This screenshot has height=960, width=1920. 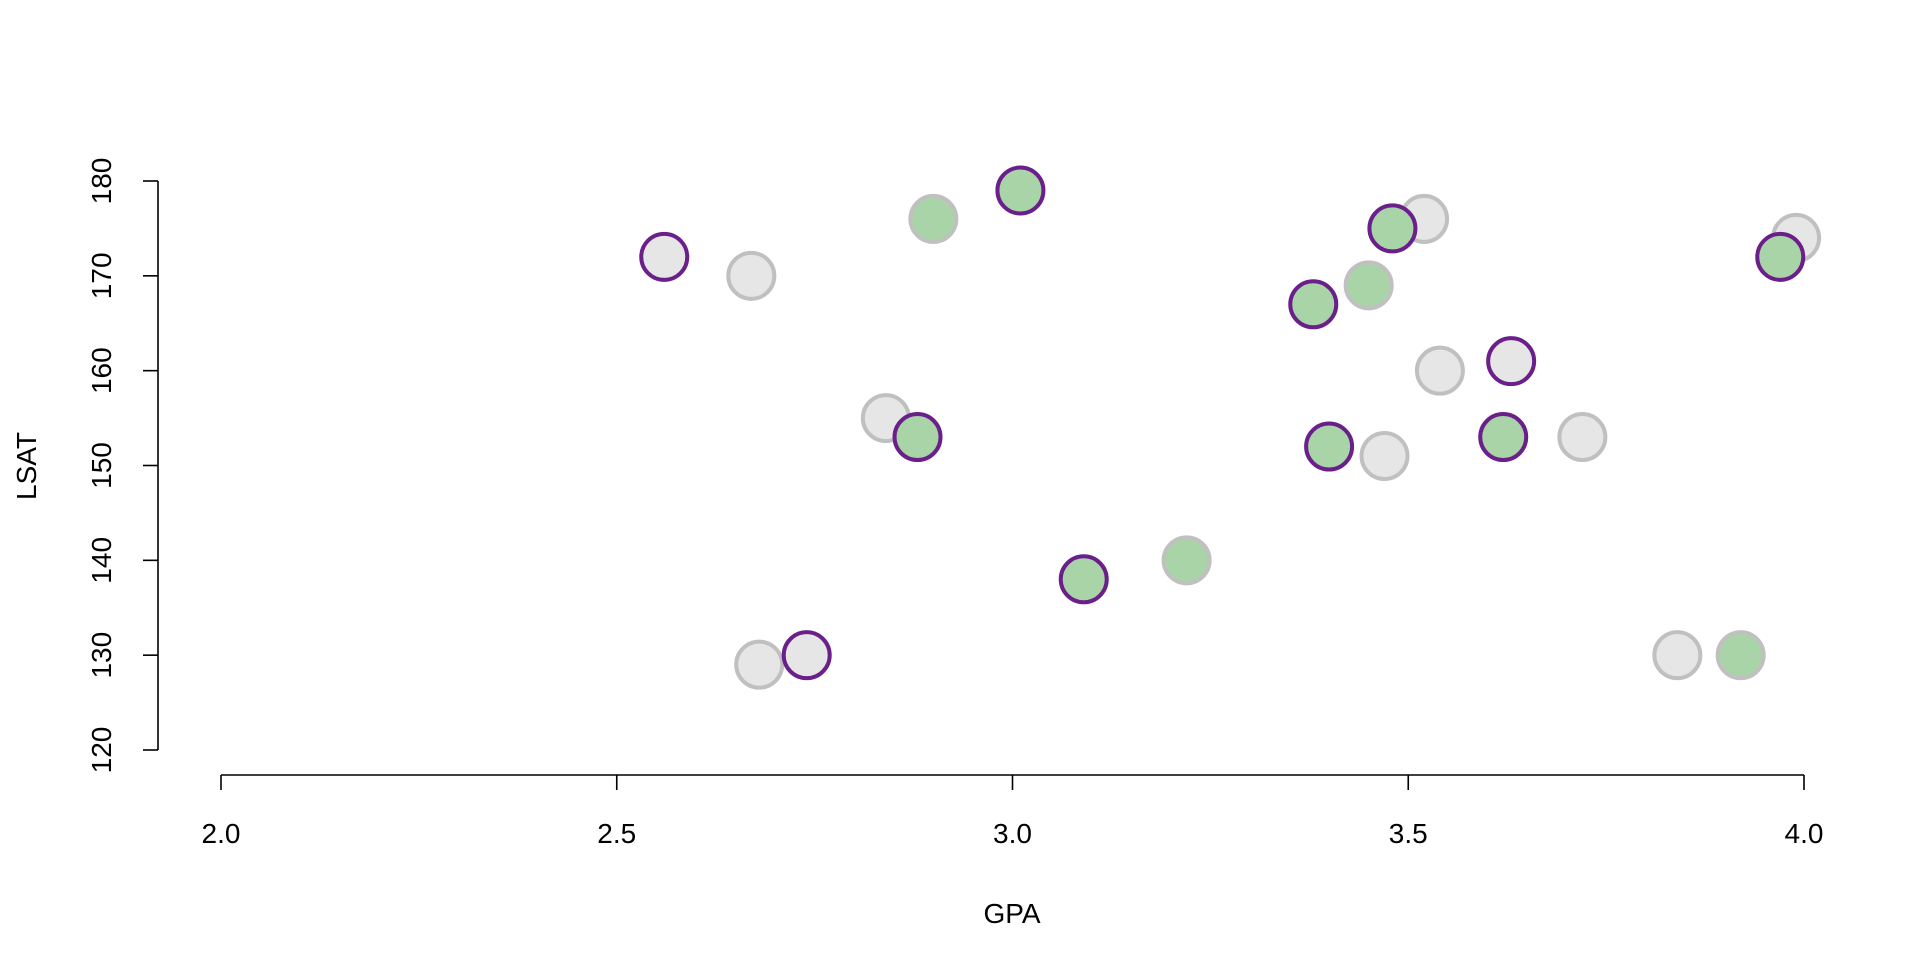 I want to click on x-axis-label: GPA, so click(x=1011, y=913).